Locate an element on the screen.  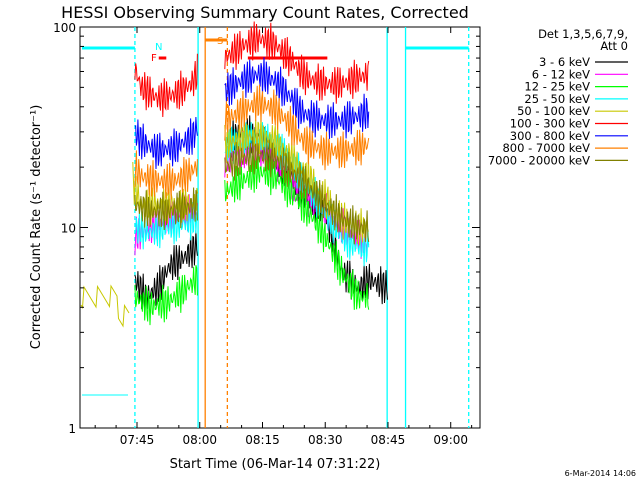
timestamp: 6-Mar-2014 14:06 is located at coordinates (600, 473).